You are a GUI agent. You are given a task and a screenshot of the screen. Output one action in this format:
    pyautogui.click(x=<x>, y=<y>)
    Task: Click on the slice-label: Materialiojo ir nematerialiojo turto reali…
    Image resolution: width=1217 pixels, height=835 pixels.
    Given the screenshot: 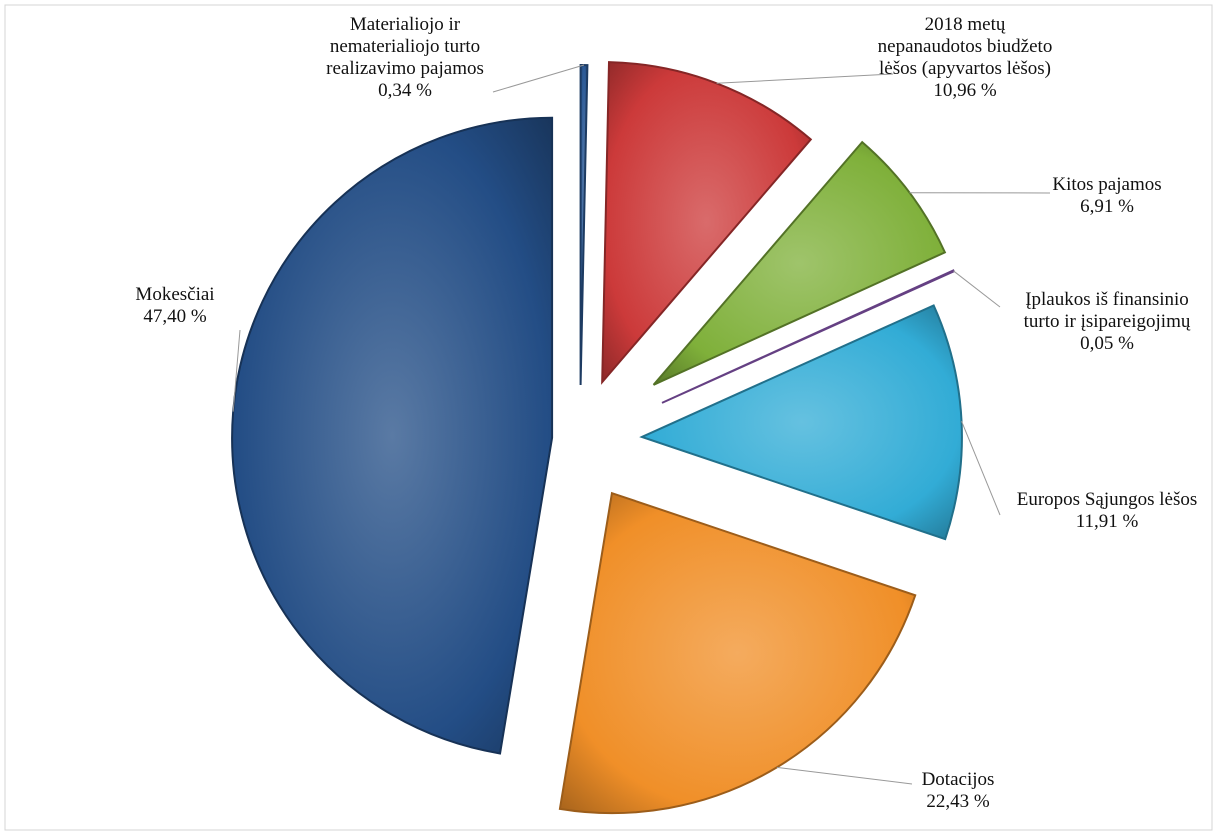 What is the action you would take?
    pyautogui.click(x=405, y=57)
    